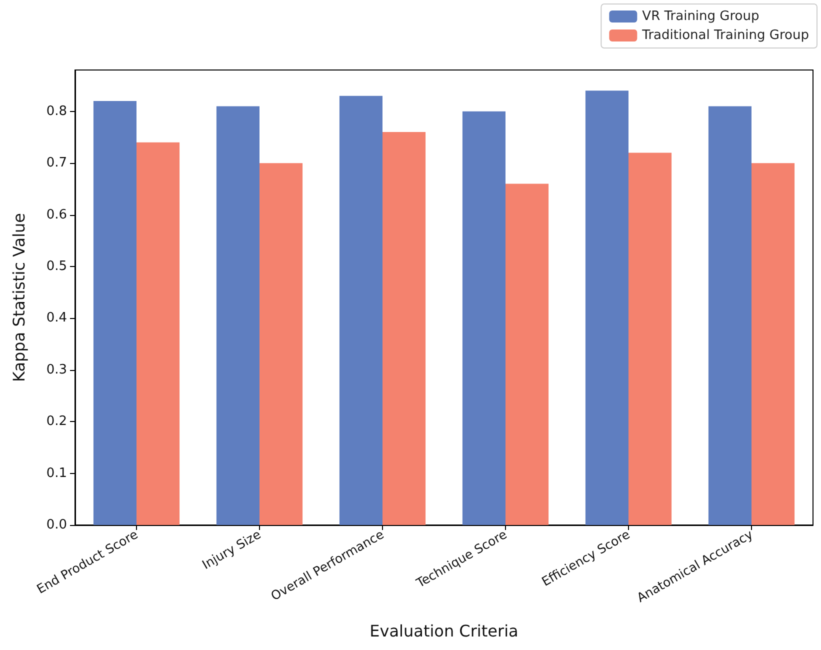 This screenshot has width=821, height=650. What do you see at coordinates (56, 111) in the screenshot?
I see `y-tick-label: 0.8` at bounding box center [56, 111].